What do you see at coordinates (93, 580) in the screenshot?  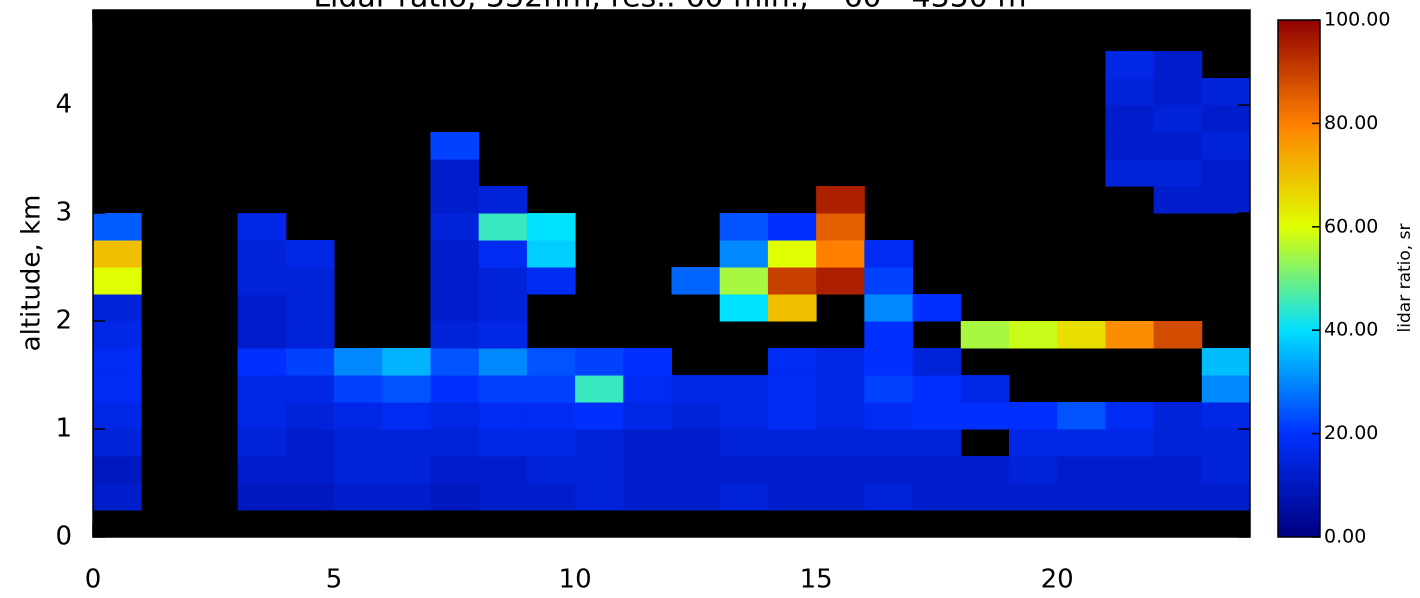 I see `x-tick-label: 0` at bounding box center [93, 580].